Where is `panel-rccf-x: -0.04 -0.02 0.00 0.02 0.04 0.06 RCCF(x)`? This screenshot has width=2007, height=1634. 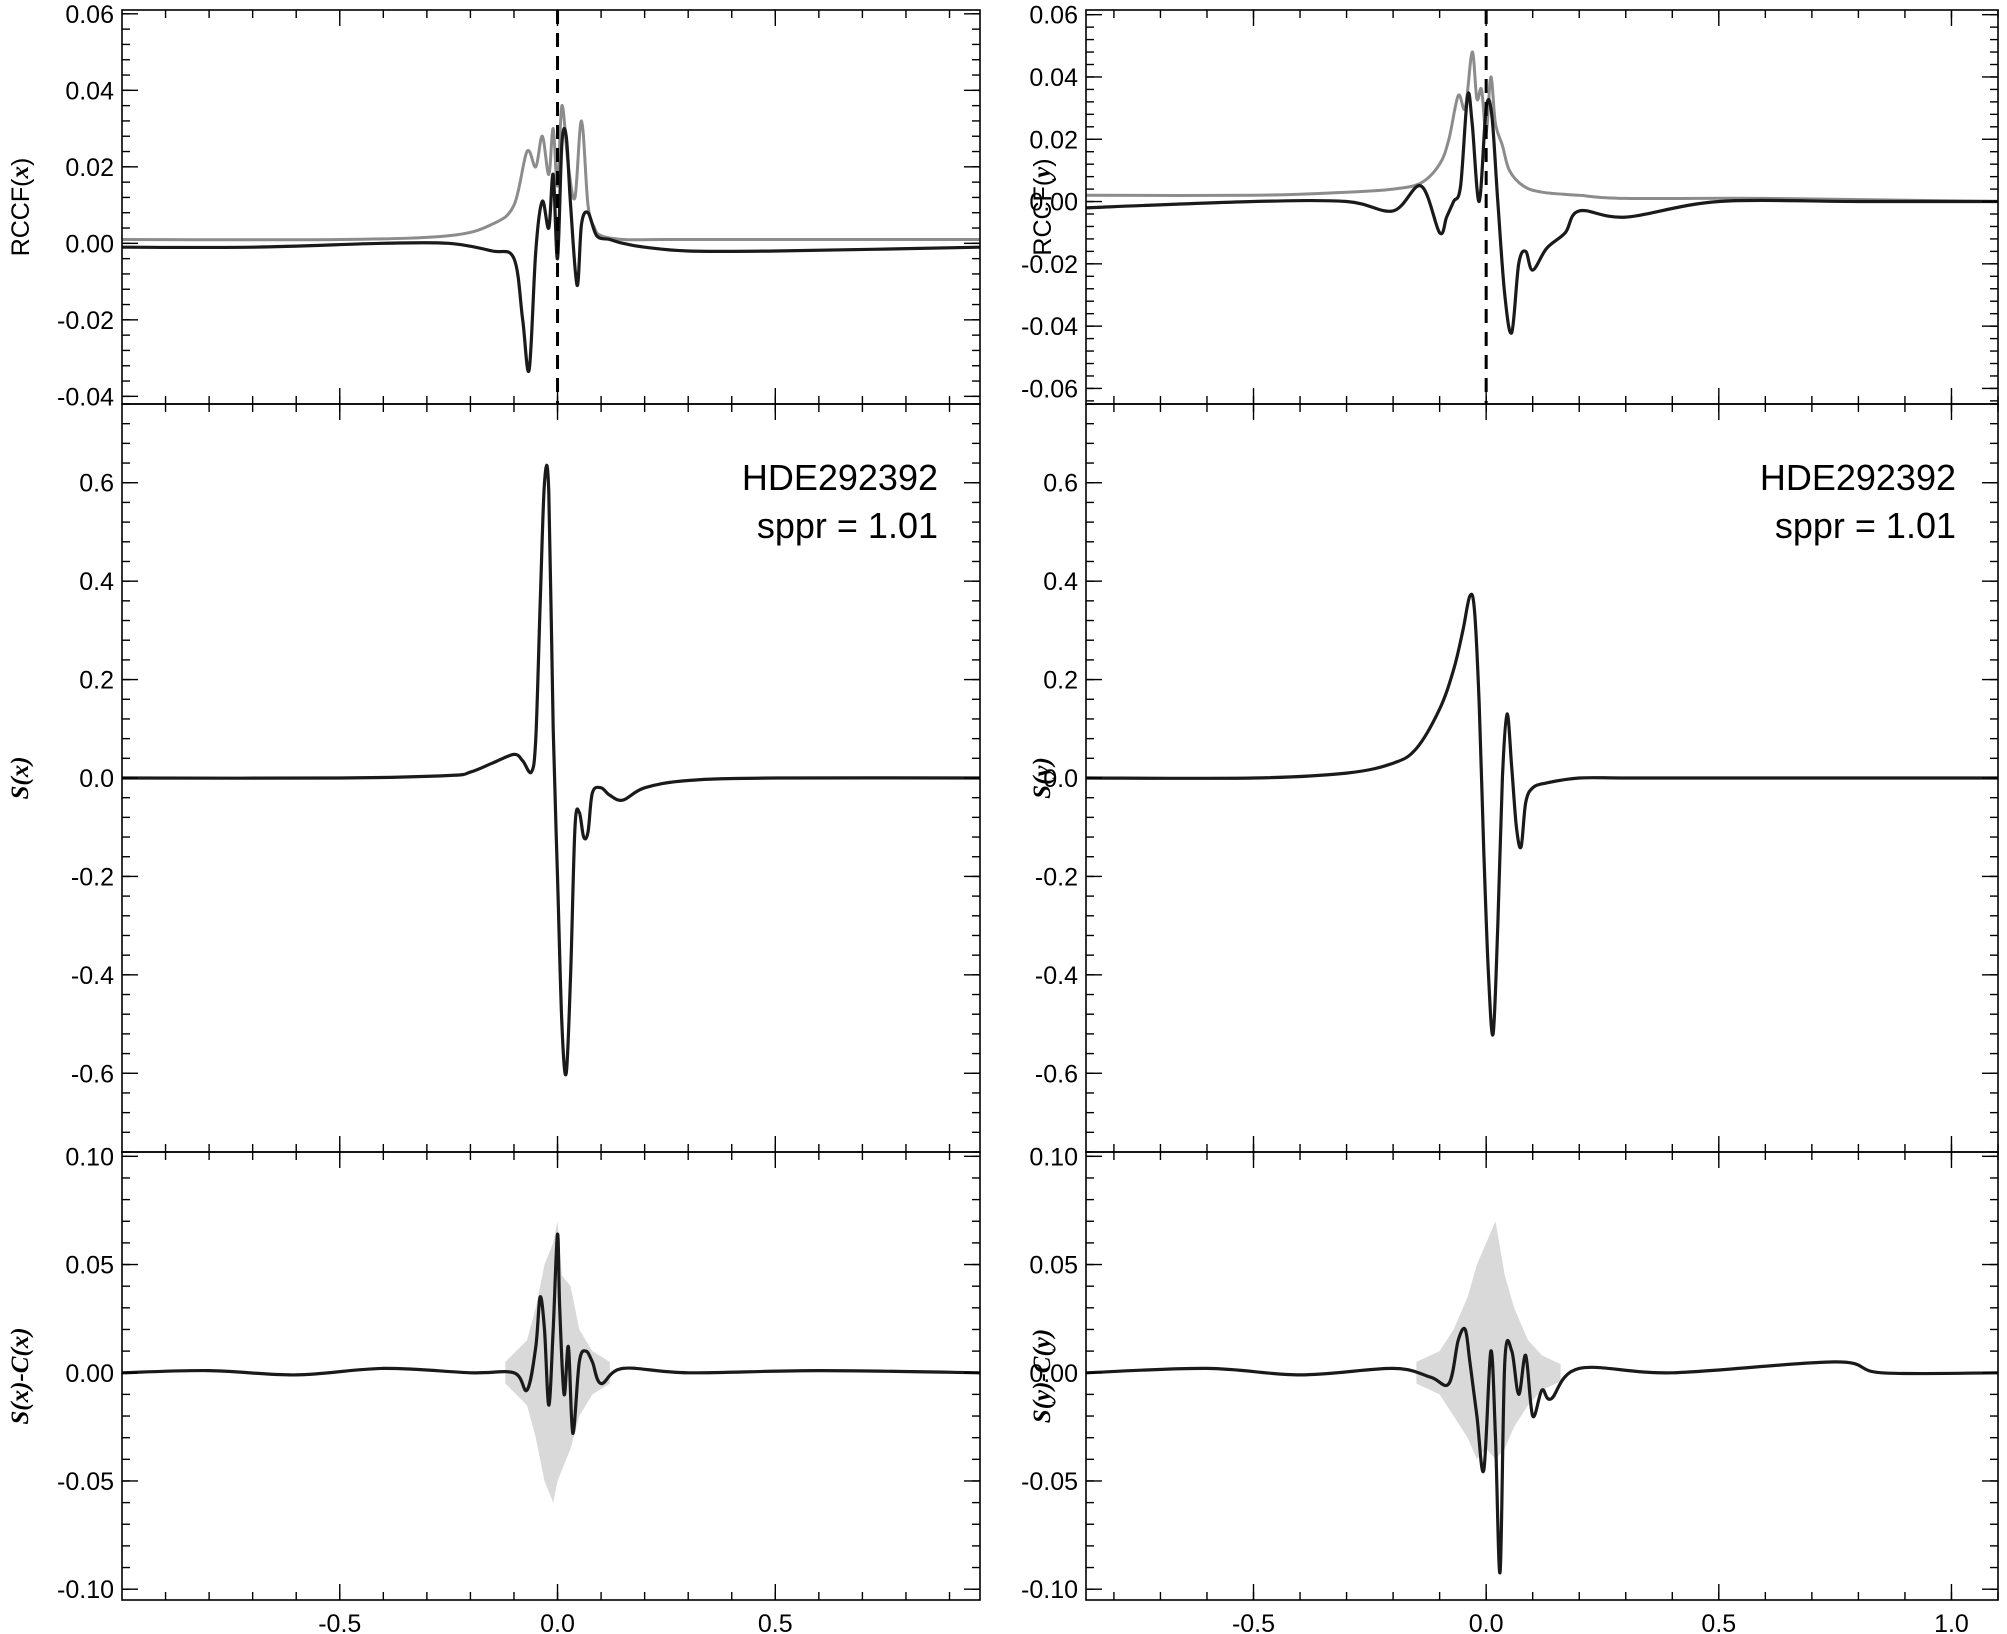
panel-rccf-x: -0.04 -0.02 0.00 0.02 0.04 0.06 RCCF(x) is located at coordinates (494, 206).